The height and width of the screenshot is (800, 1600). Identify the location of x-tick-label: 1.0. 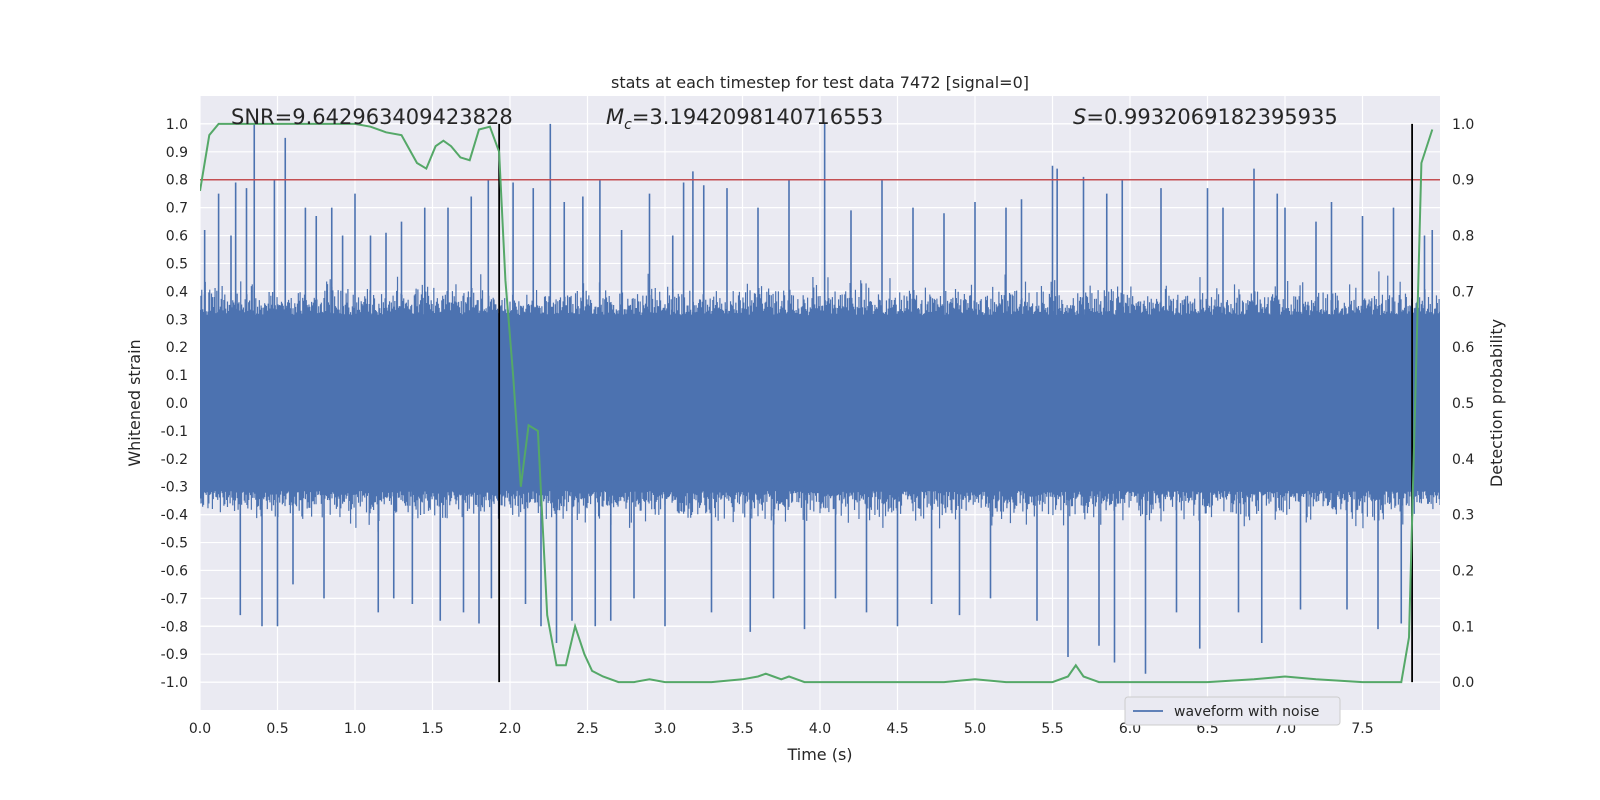
(355, 729).